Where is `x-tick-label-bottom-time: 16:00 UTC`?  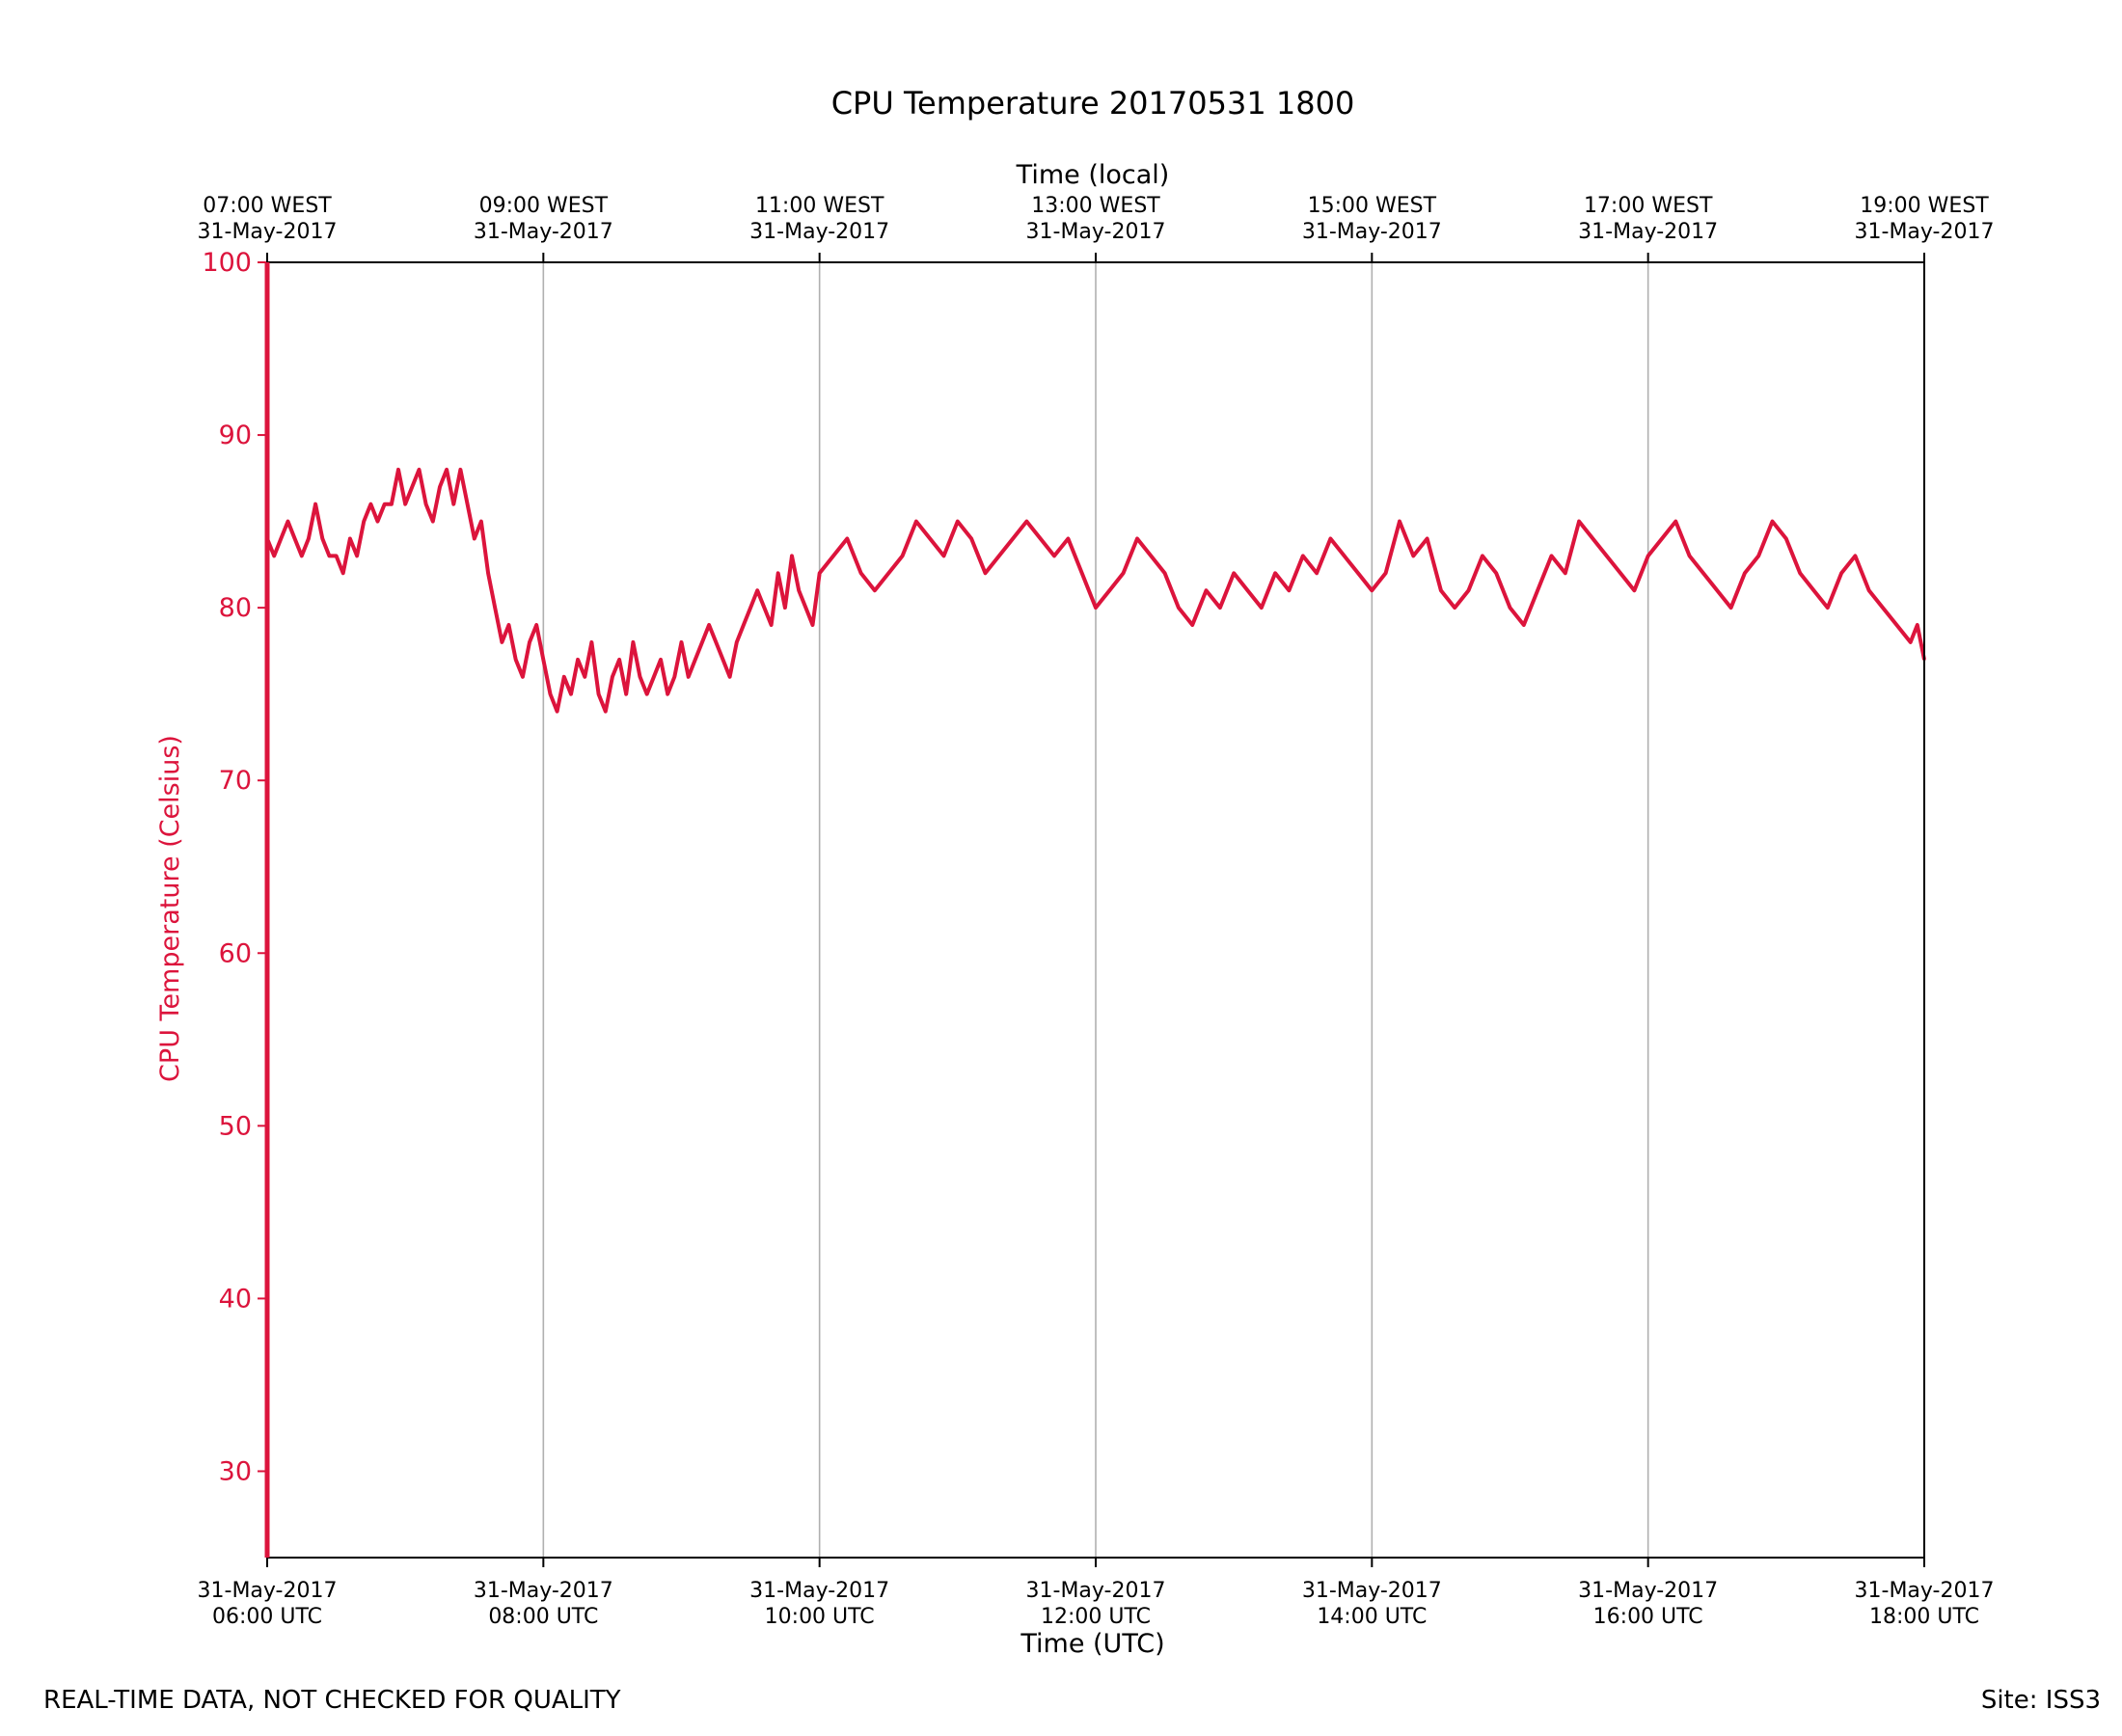 x-tick-label-bottom-time: 16:00 UTC is located at coordinates (1648, 1617).